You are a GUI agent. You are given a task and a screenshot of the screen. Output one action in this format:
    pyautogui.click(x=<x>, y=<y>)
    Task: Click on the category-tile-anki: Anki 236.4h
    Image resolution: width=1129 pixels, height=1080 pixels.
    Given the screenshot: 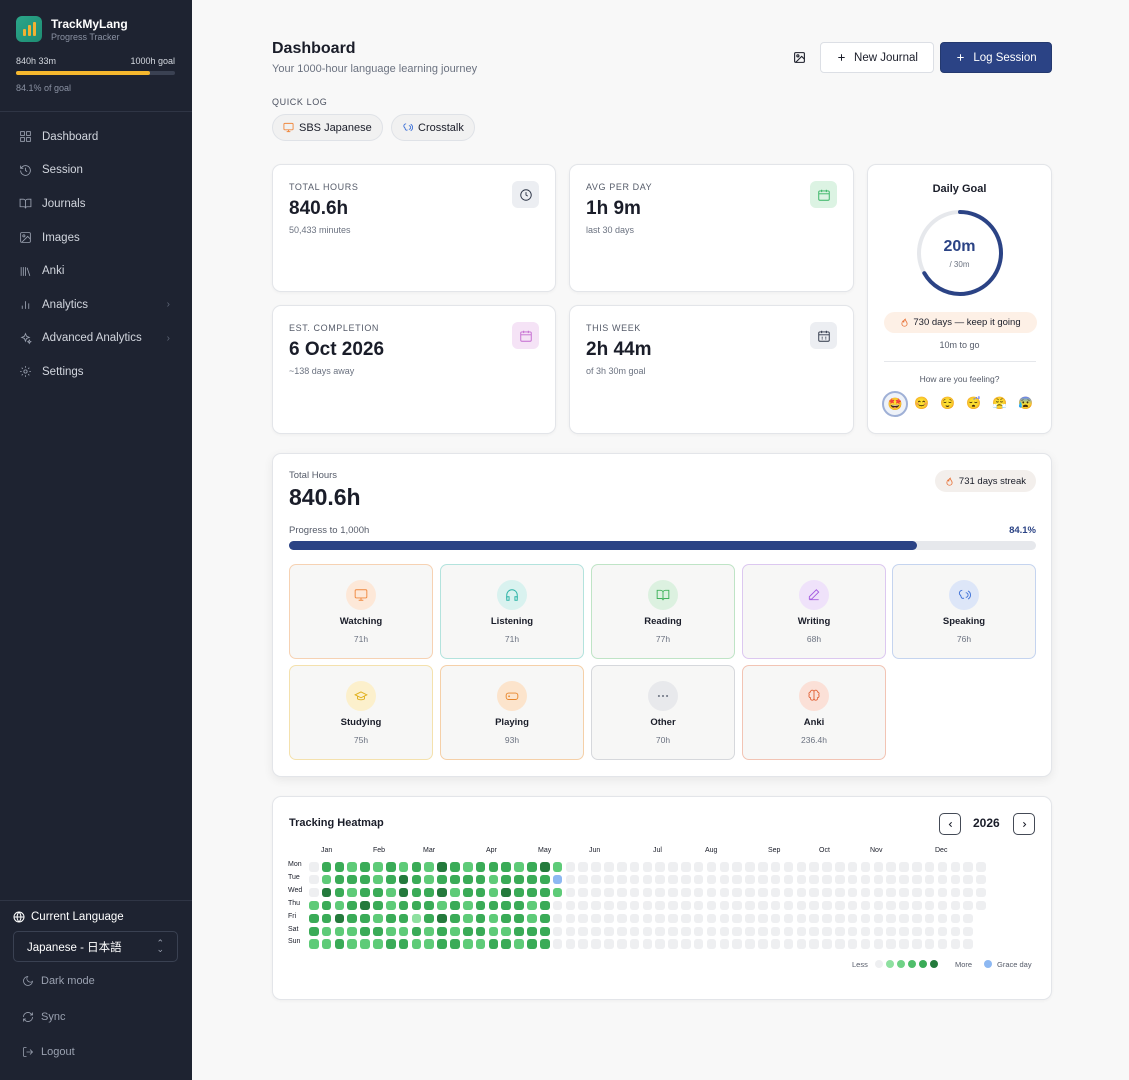 What is the action you would take?
    pyautogui.click(x=814, y=712)
    